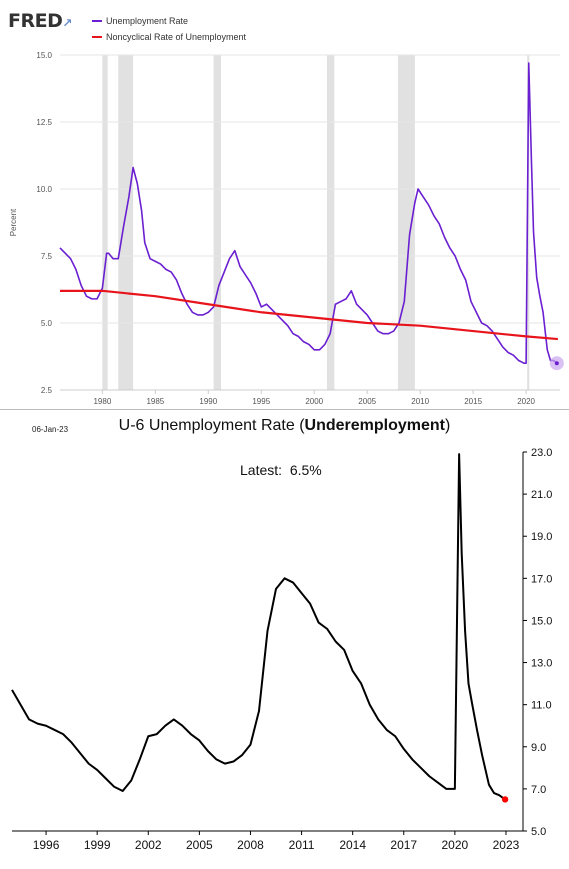 Image resolution: width=569 pixels, height=869 pixels. What do you see at coordinates (250, 845) in the screenshot?
I see `x-tick-label: 2008` at bounding box center [250, 845].